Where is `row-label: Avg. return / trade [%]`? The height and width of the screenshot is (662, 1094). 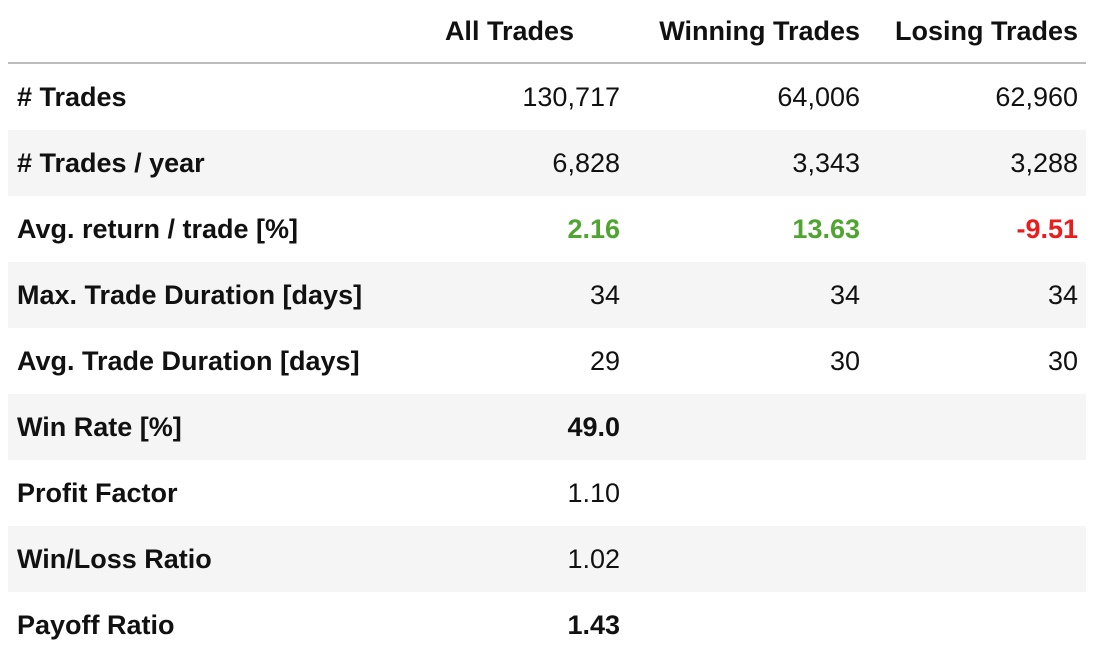 row-label: Avg. return / trade [%] is located at coordinates (158, 229).